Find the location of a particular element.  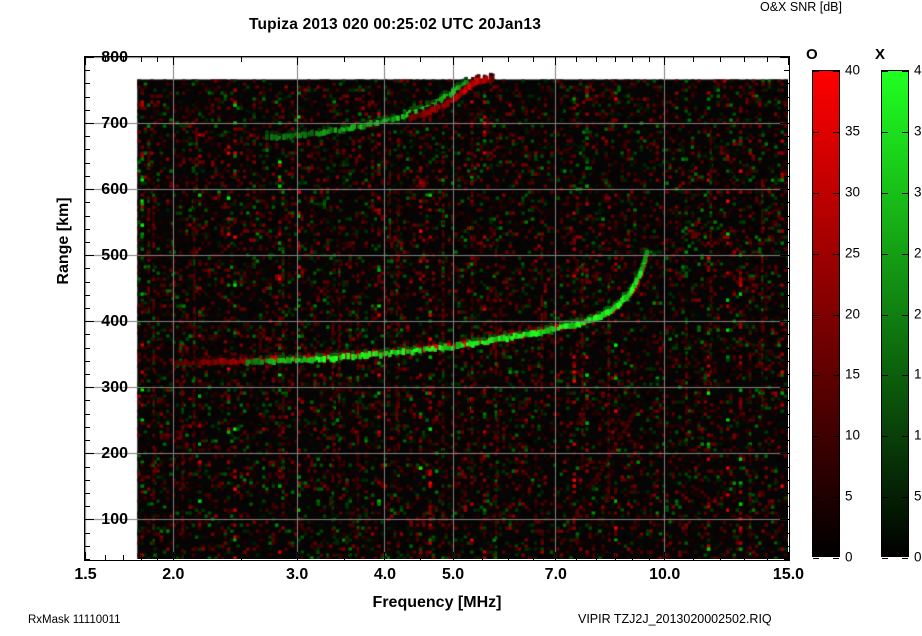

colorbar-supertitle: O&X SNR [dB] is located at coordinates (801, 7).